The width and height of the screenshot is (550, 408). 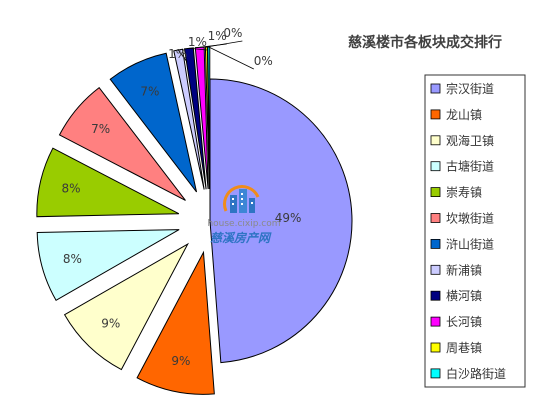 I want to click on legend-label: 崇寿镇, so click(x=464, y=193).